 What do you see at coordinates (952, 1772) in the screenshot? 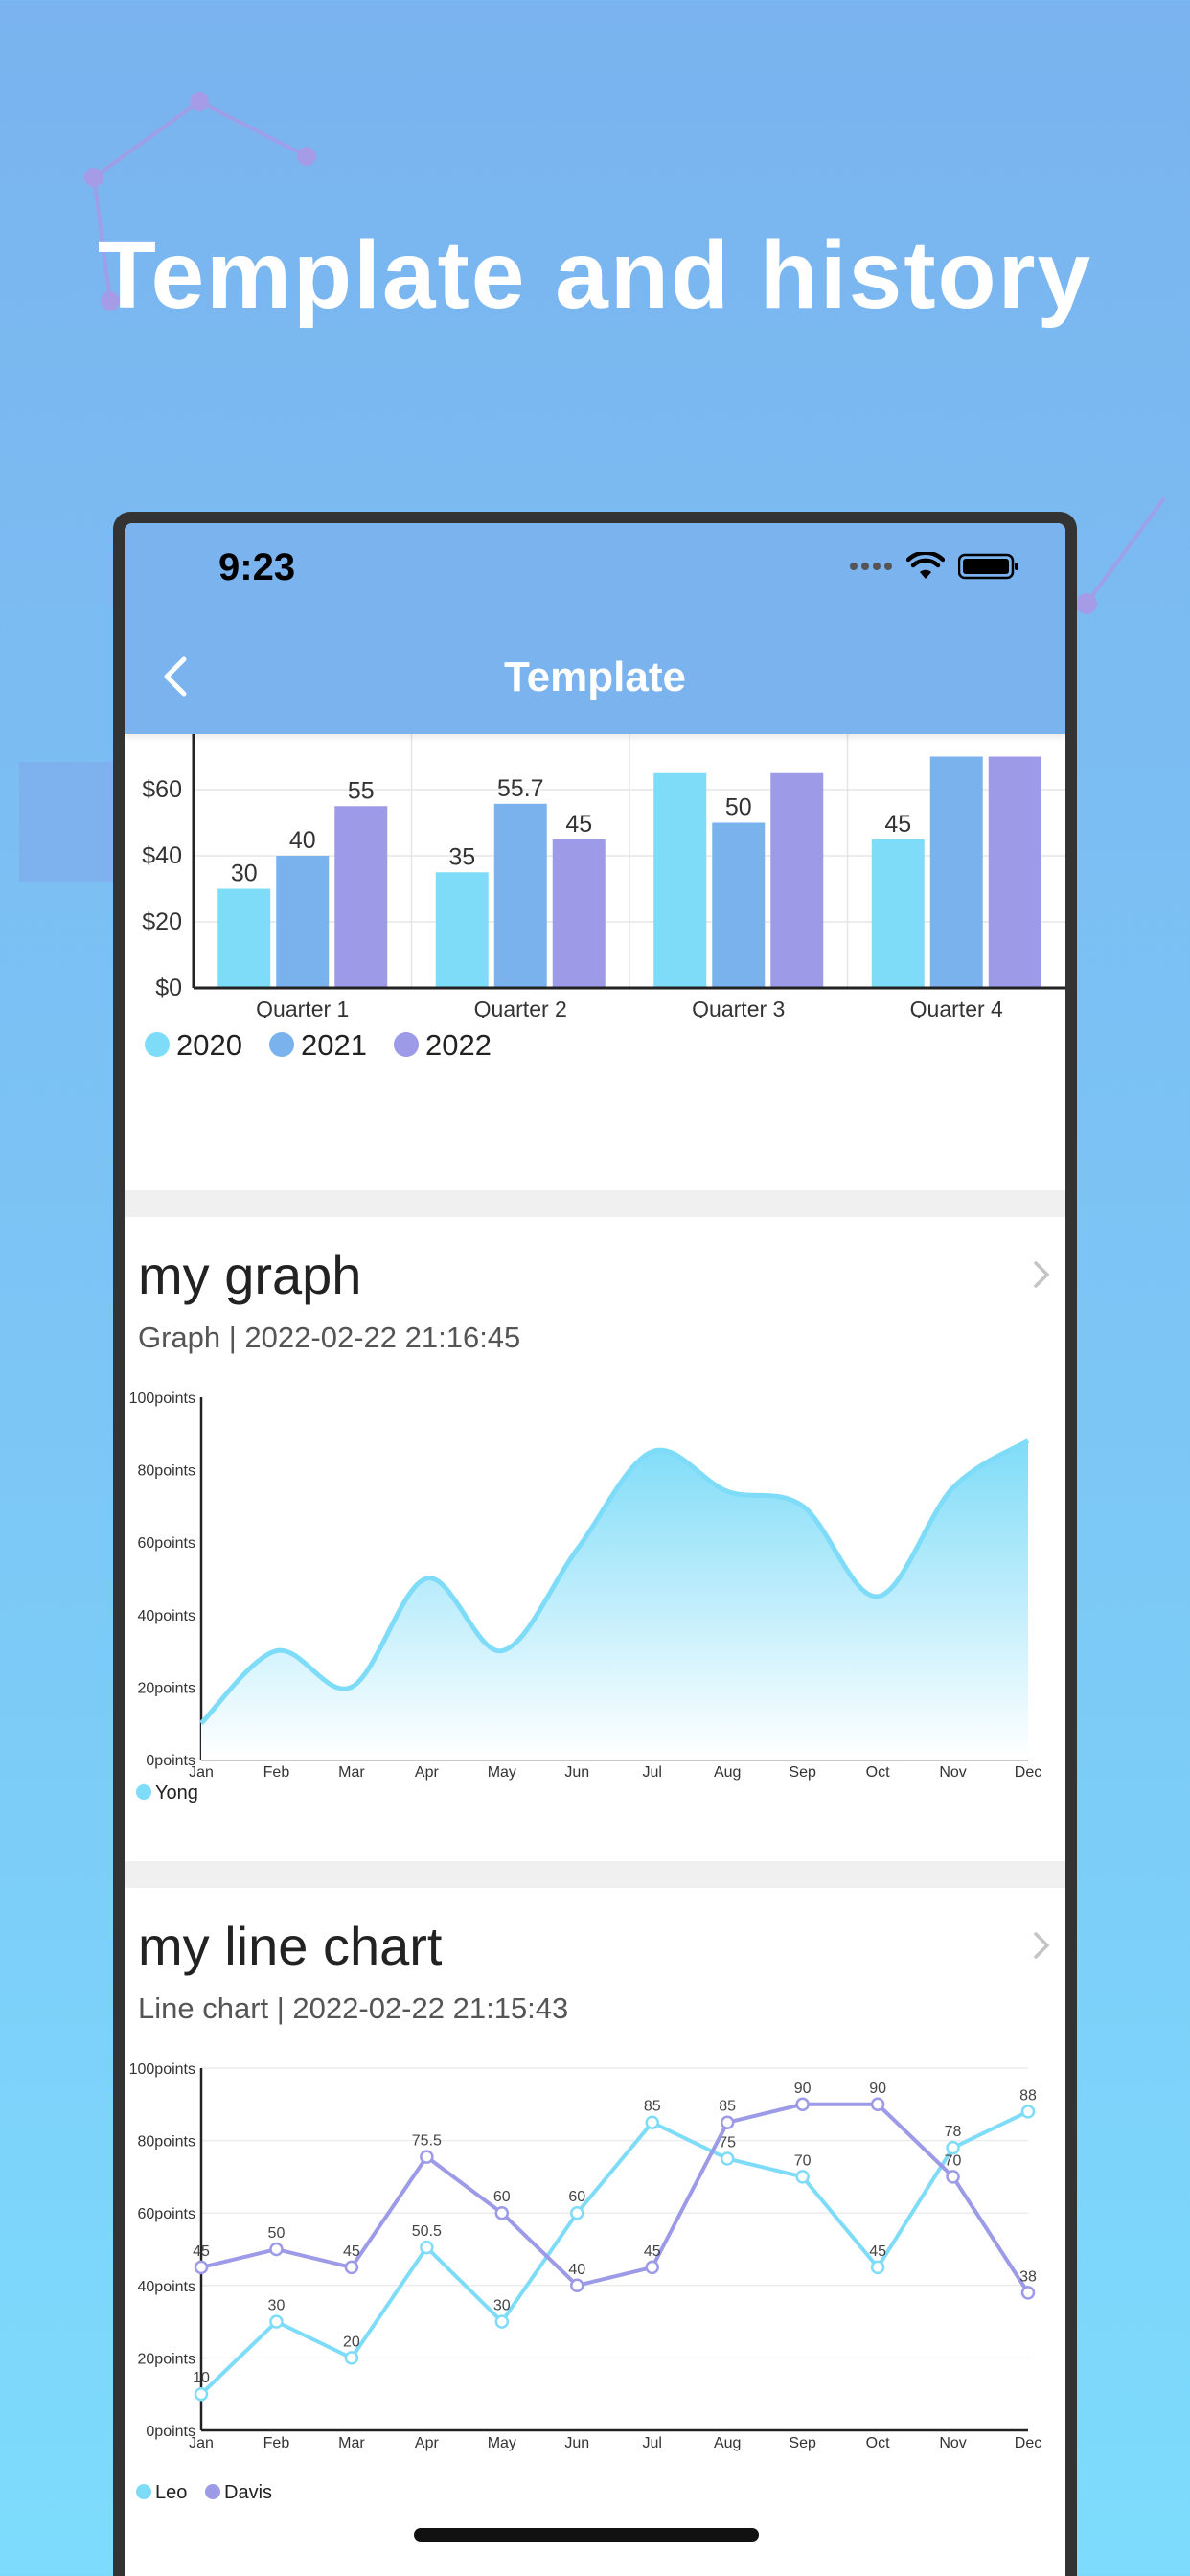
I see `x-tick-label: Nov` at bounding box center [952, 1772].